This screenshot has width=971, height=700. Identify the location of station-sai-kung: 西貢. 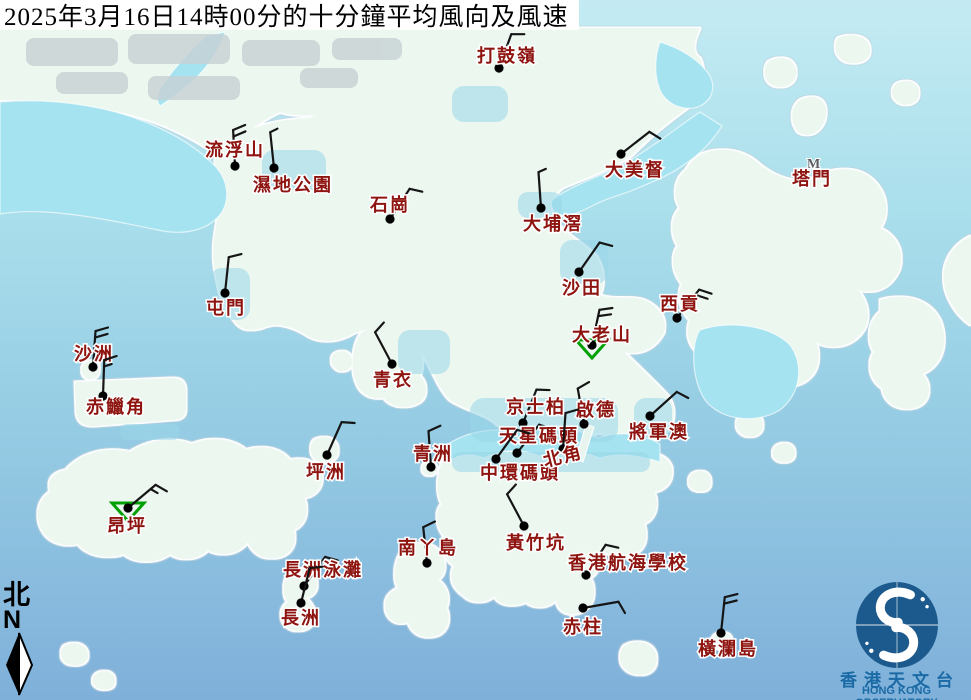
(686, 305).